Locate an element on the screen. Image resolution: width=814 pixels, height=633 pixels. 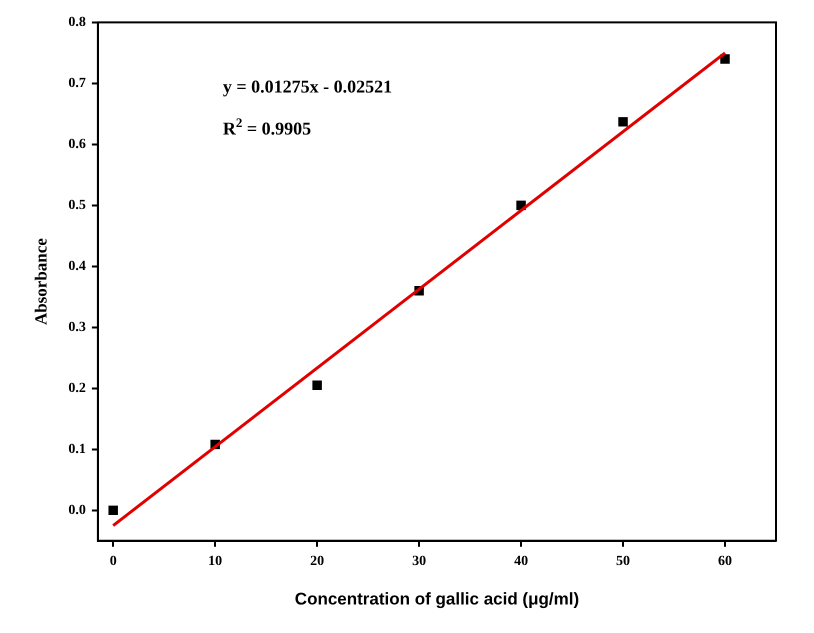
y-tick-label: 0.5 is located at coordinates (77, 205).